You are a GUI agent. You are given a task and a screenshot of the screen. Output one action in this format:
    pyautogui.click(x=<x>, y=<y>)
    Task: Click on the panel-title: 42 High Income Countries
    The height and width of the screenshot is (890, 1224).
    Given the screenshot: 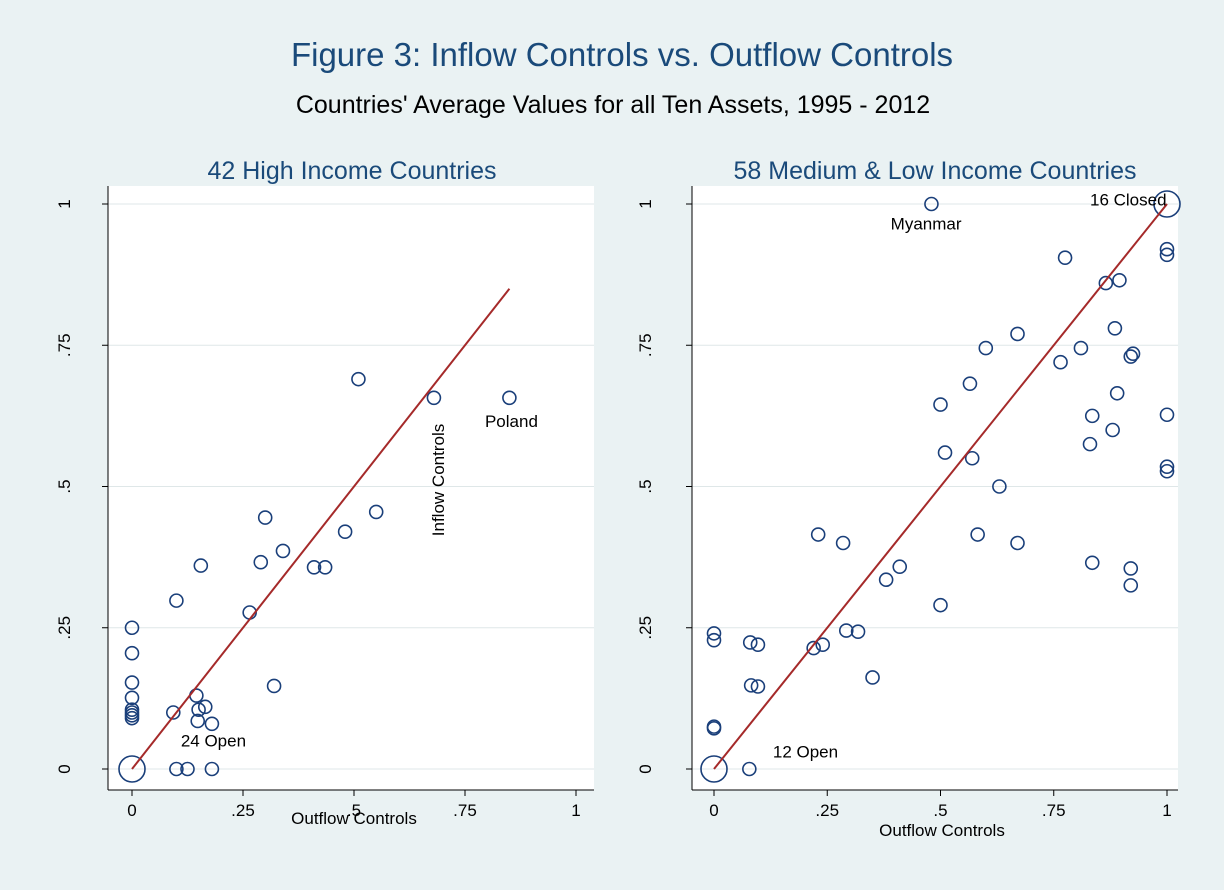 What is the action you would take?
    pyautogui.click(x=351, y=171)
    